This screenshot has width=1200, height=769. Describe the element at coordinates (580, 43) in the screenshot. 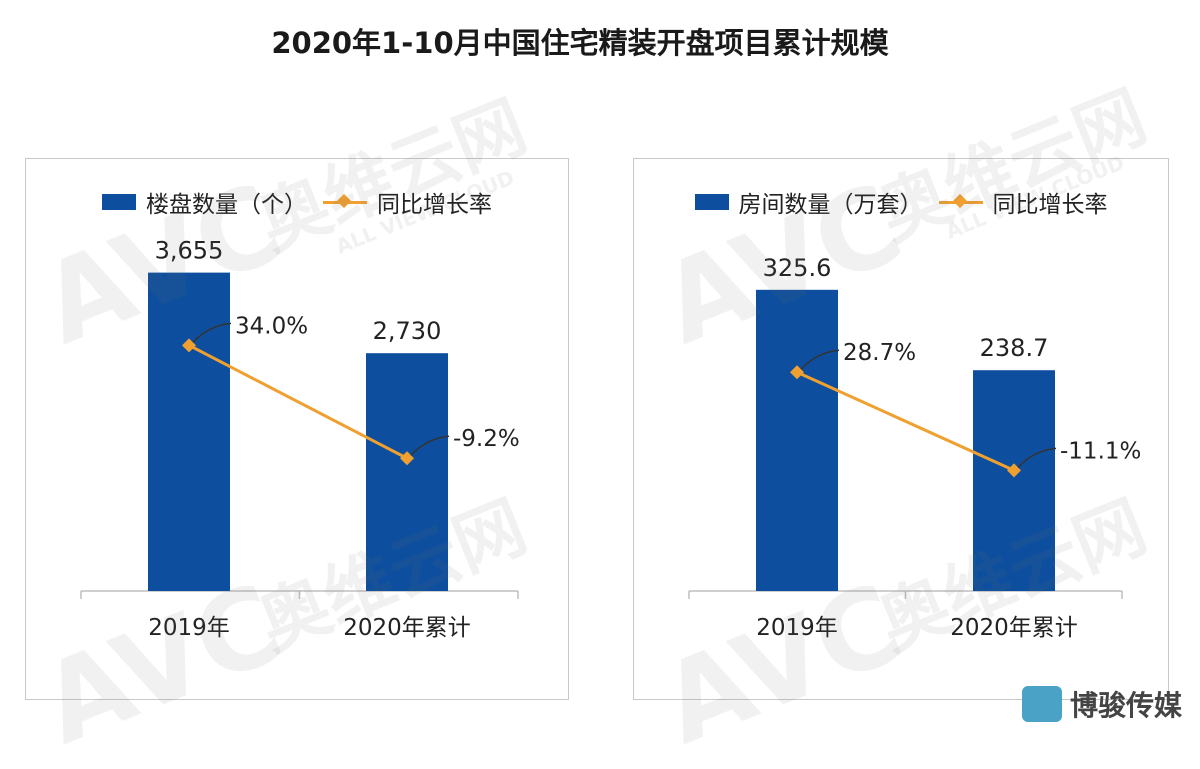

I see `page-title: 2020年1-10月中国住宅精装开盘项目累计规模` at that location.